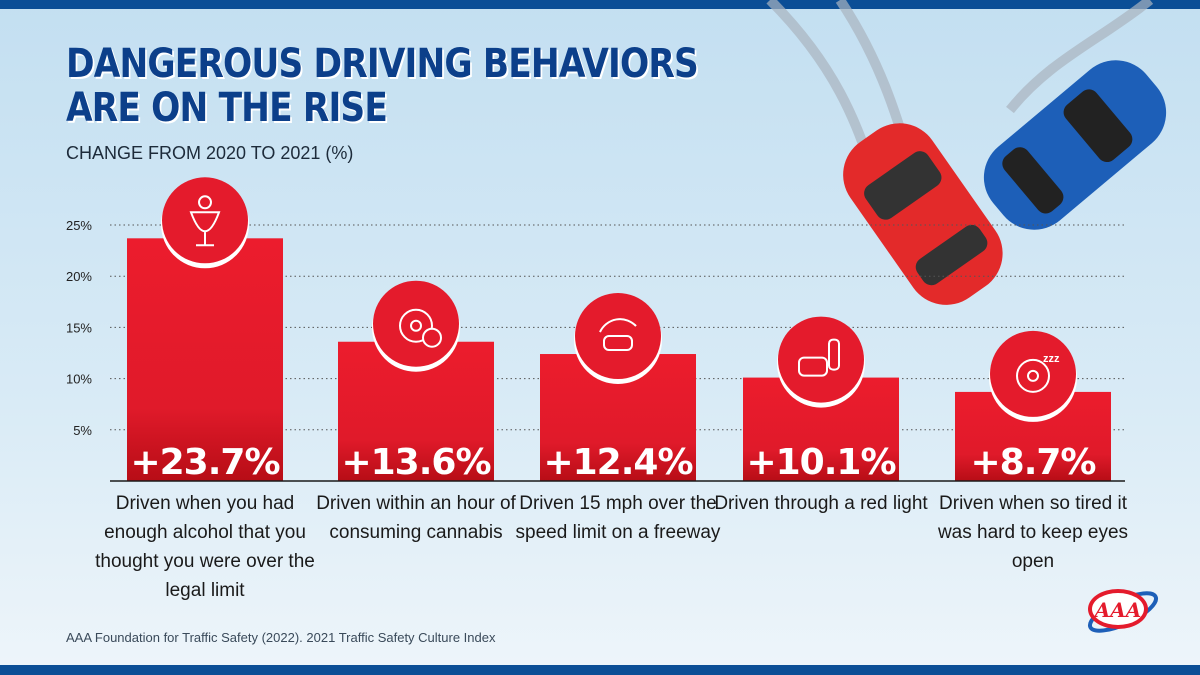 The height and width of the screenshot is (675, 1200). I want to click on steering-wheel-pillow-sleep-icon: zzz, so click(1038, 373).